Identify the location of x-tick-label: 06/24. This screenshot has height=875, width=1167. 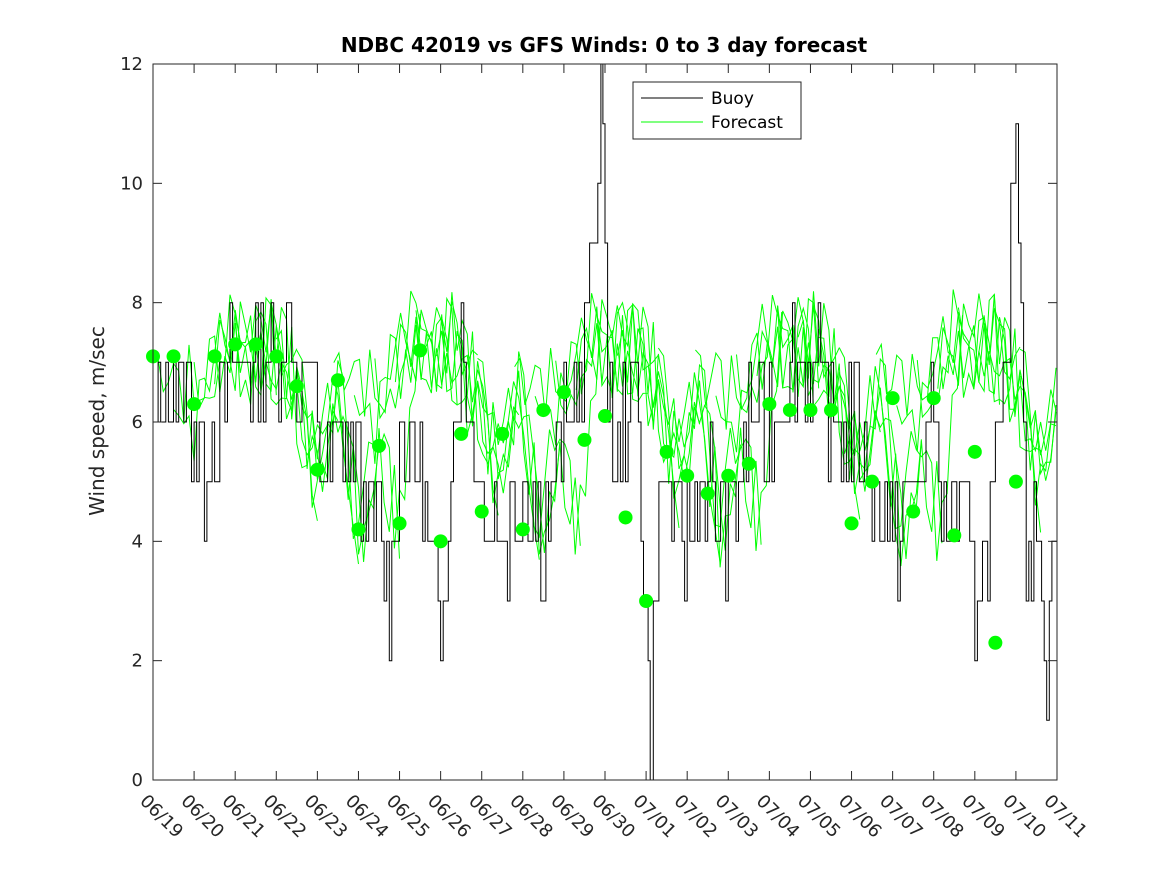
(367, 817).